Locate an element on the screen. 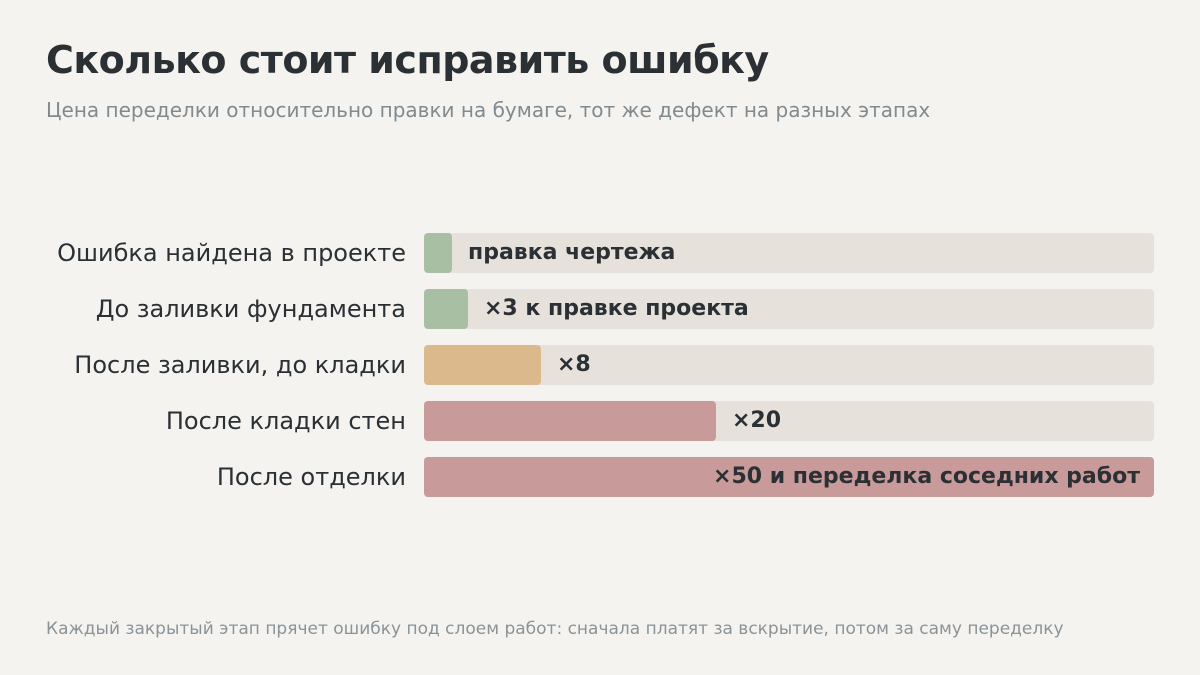  category-label: После кладки стен is located at coordinates (285, 421).